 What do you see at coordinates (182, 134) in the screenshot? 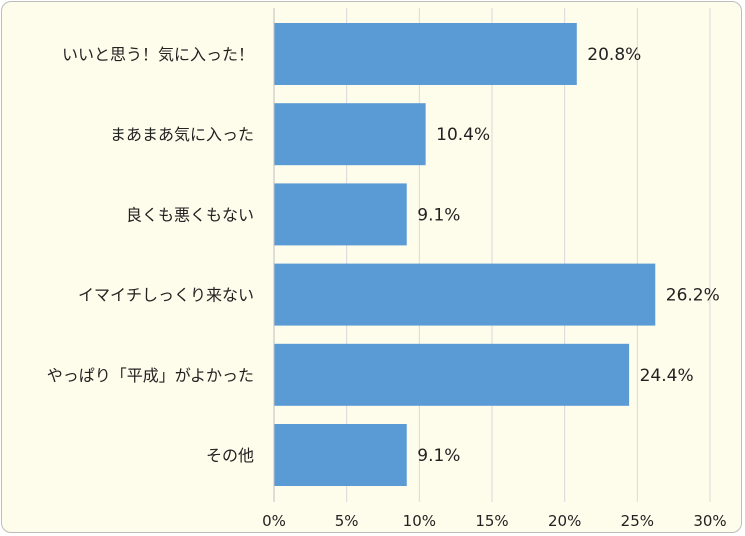
I see `category-label: まあまあ気に入った` at bounding box center [182, 134].